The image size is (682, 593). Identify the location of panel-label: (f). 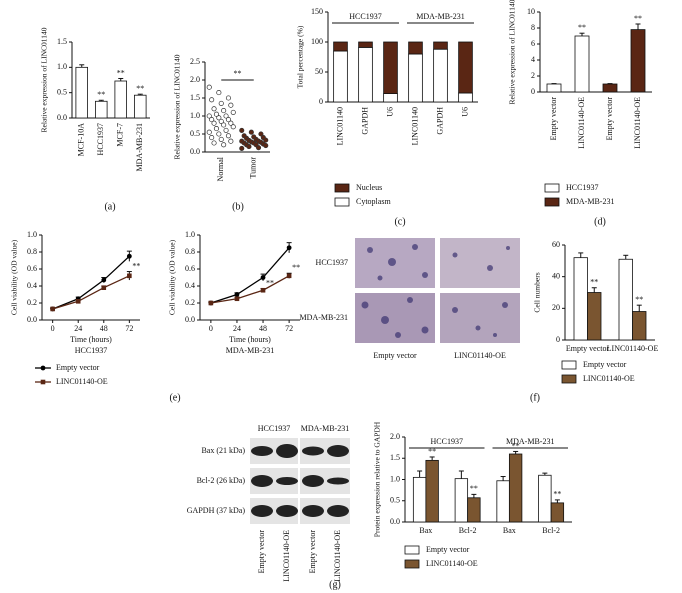
(535, 397).